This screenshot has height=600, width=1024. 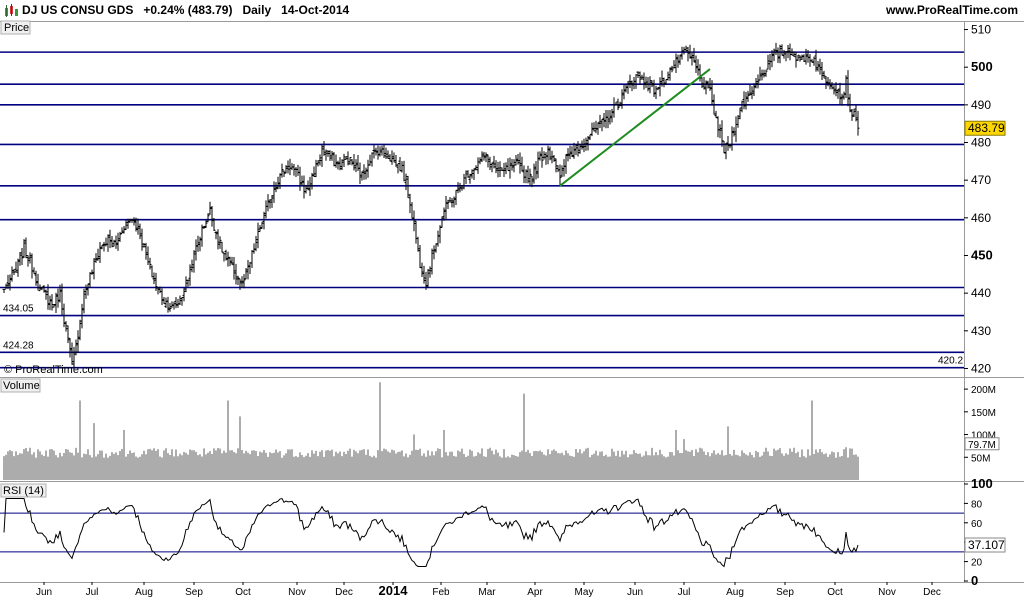 What do you see at coordinates (978, 199) in the screenshot?
I see `price-axis: 420 430 440 450 460 470 480 490 500 510` at bounding box center [978, 199].